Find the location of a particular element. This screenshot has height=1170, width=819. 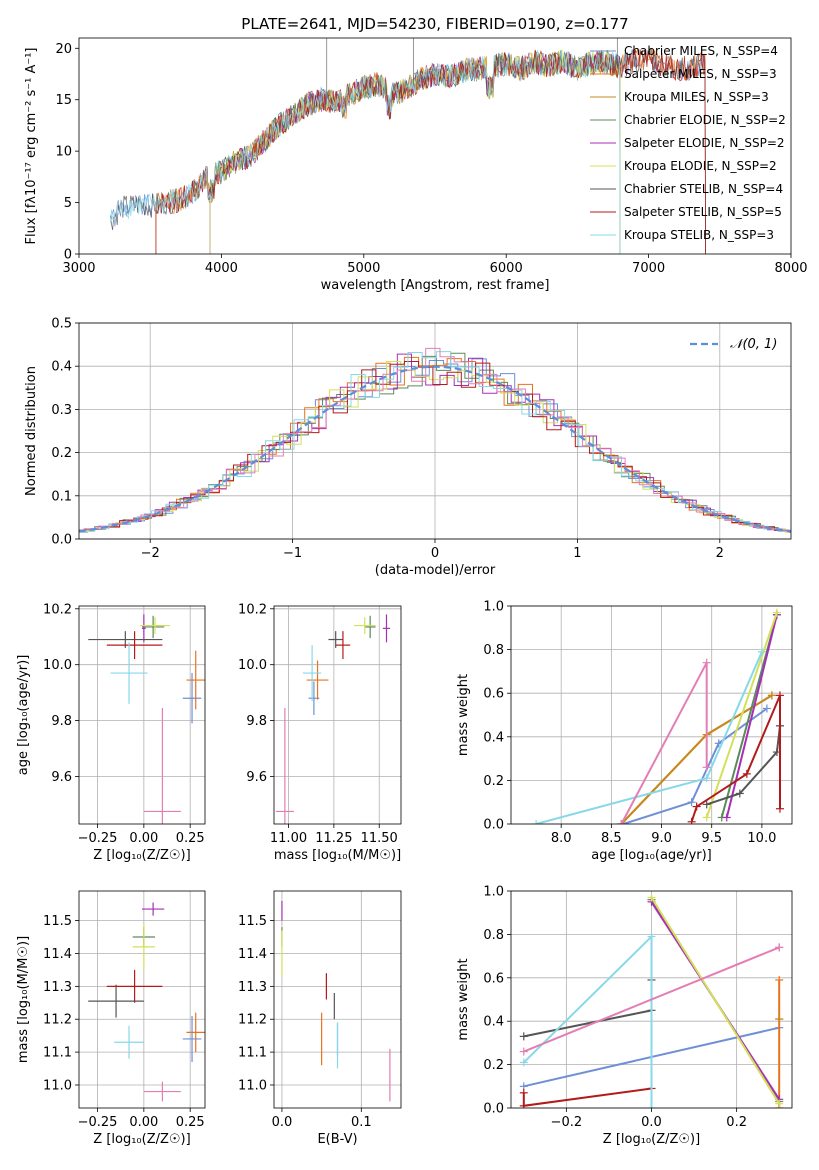

y-tick-label: 0.2 is located at coordinates (61, 453).